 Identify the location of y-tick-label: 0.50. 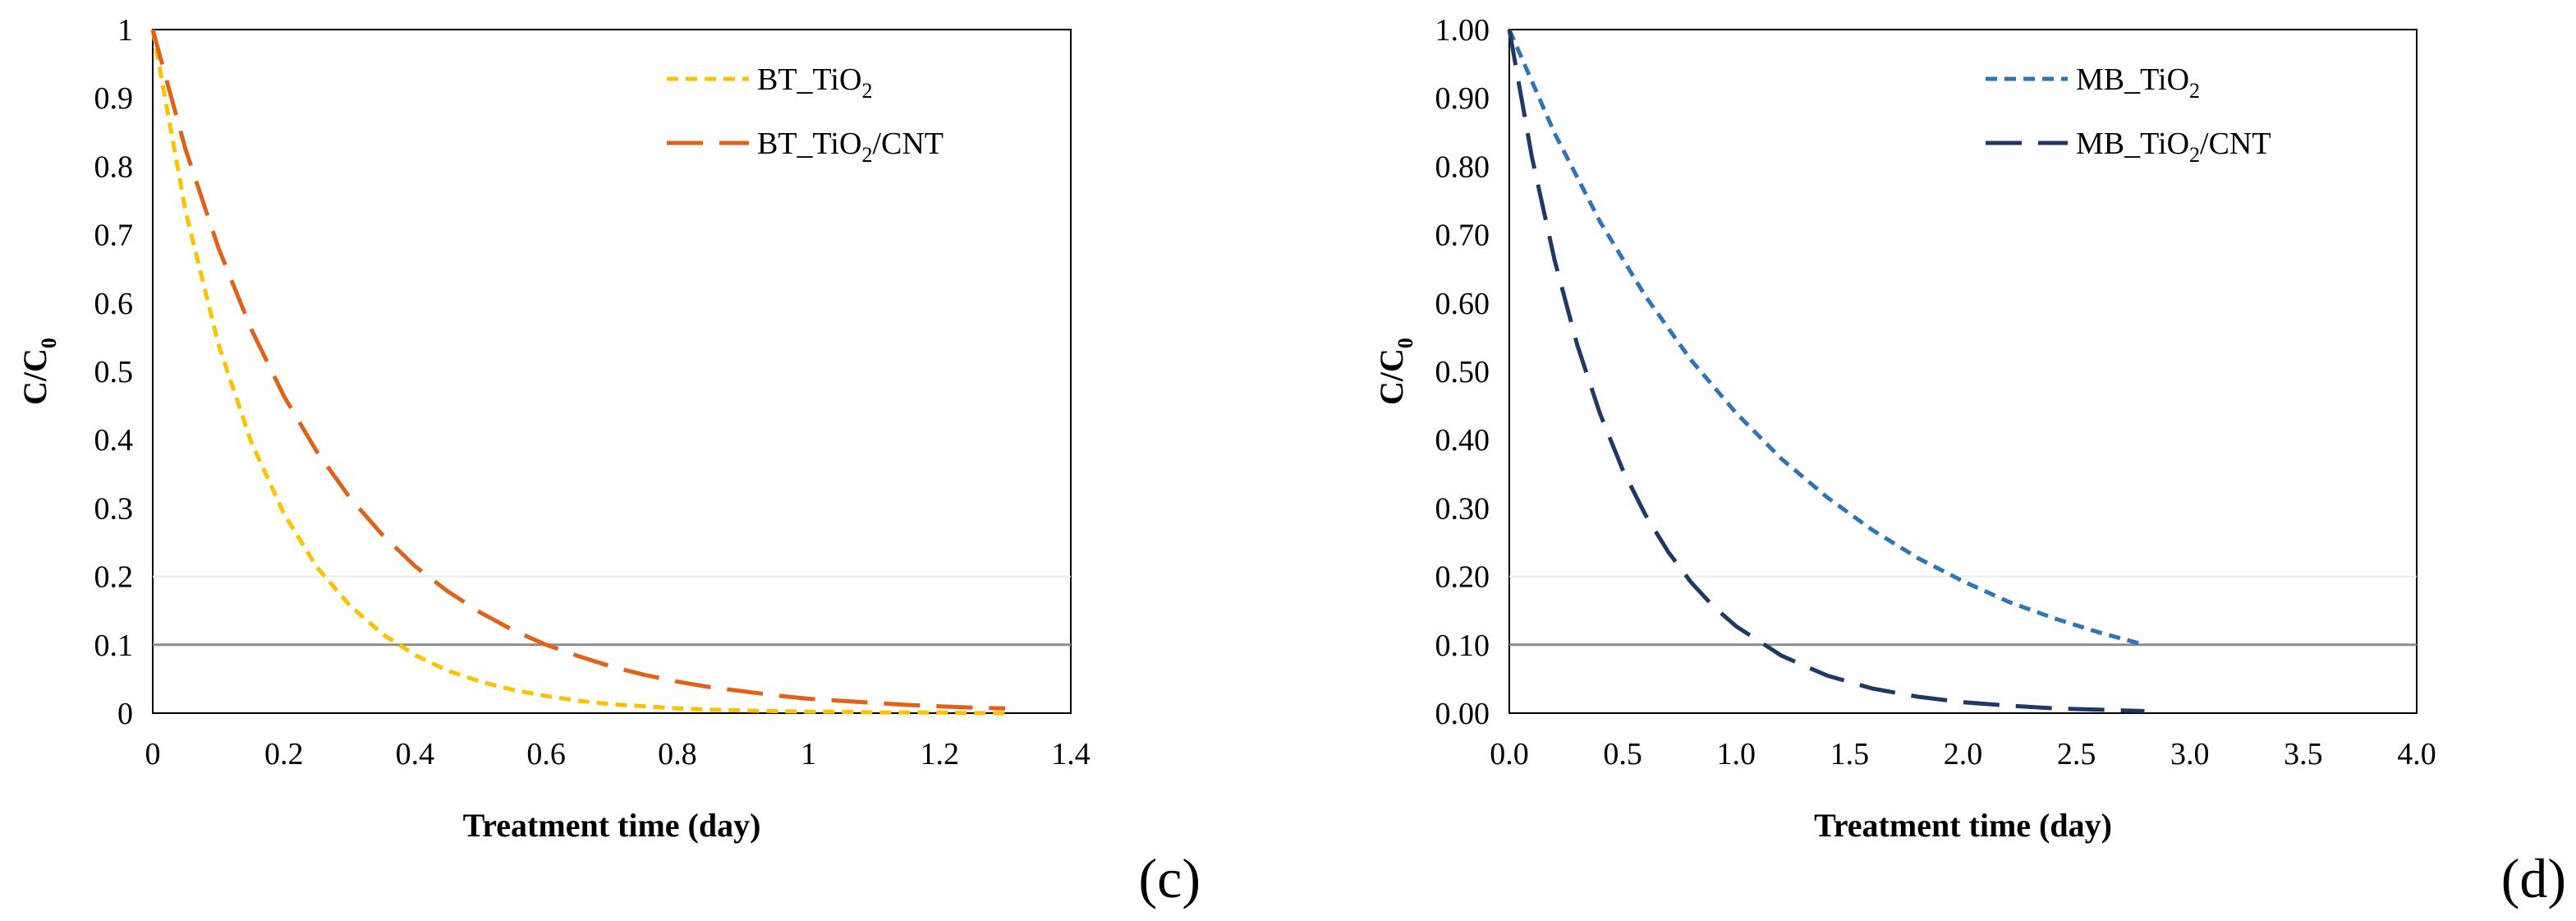
(1462, 372).